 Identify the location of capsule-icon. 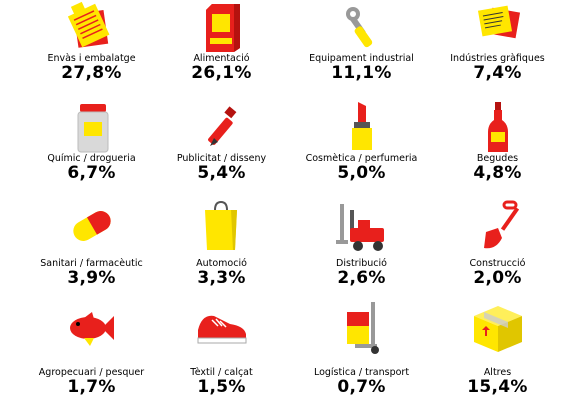
(92, 226).